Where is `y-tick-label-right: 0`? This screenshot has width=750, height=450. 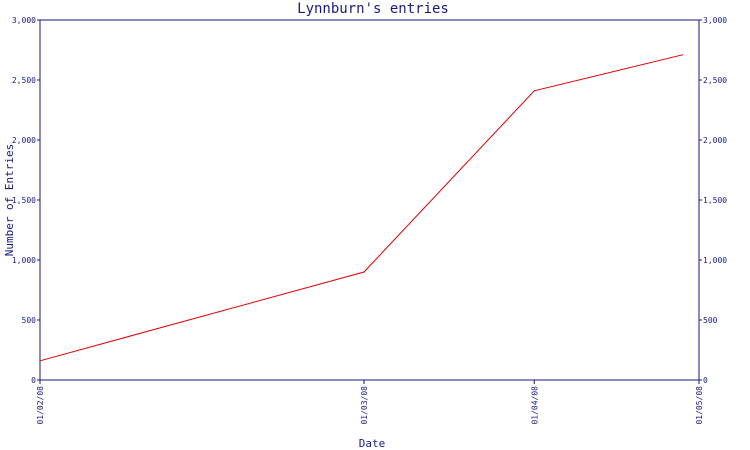
y-tick-label-right: 0 is located at coordinates (705, 380).